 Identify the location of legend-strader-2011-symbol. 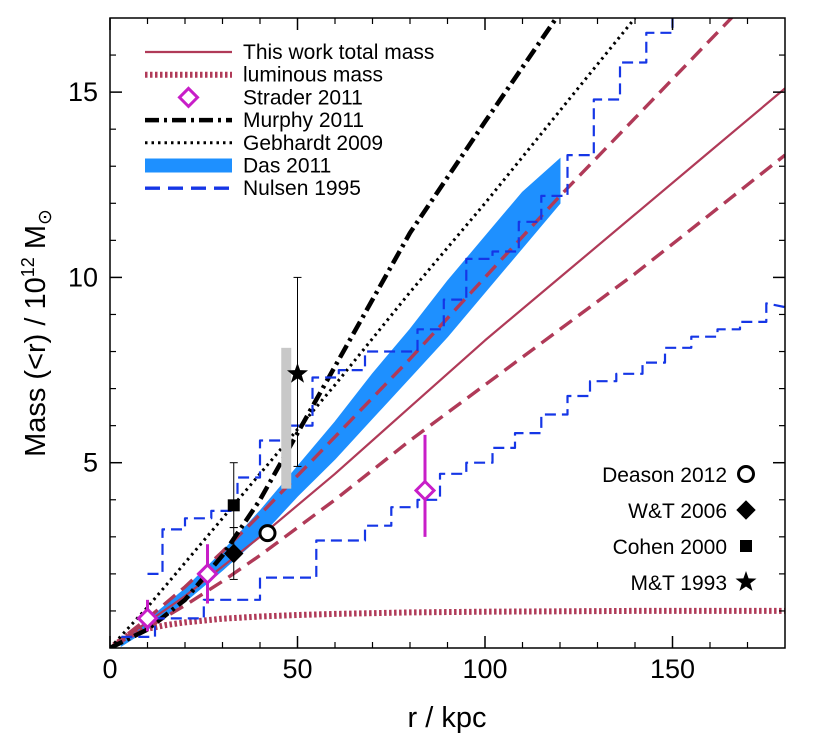
(188, 97).